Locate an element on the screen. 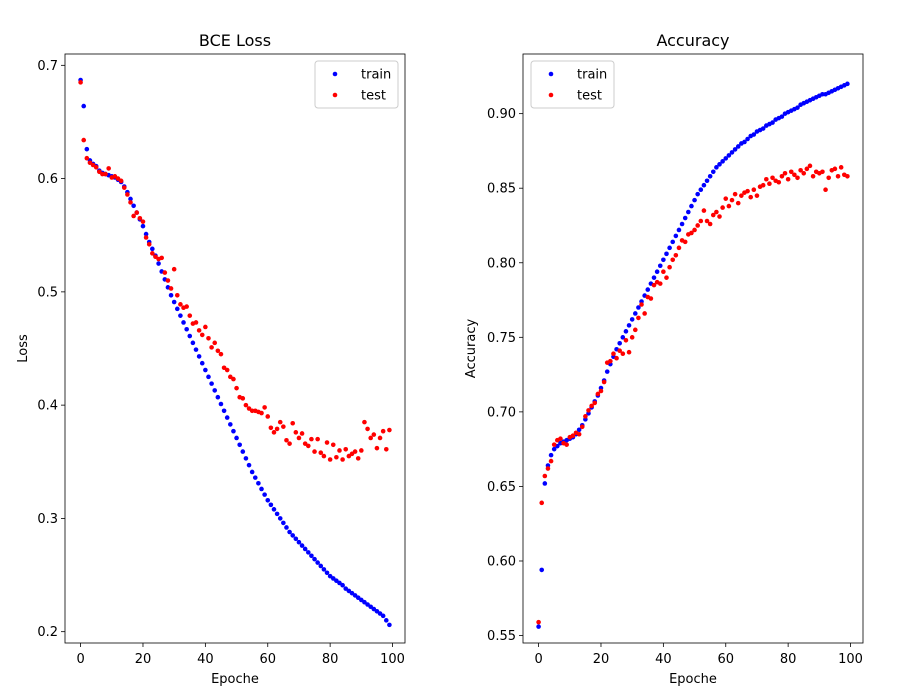 Image resolution: width=900 pixels, height=700 pixels. y-tick-label: 0.7 is located at coordinates (47, 66).